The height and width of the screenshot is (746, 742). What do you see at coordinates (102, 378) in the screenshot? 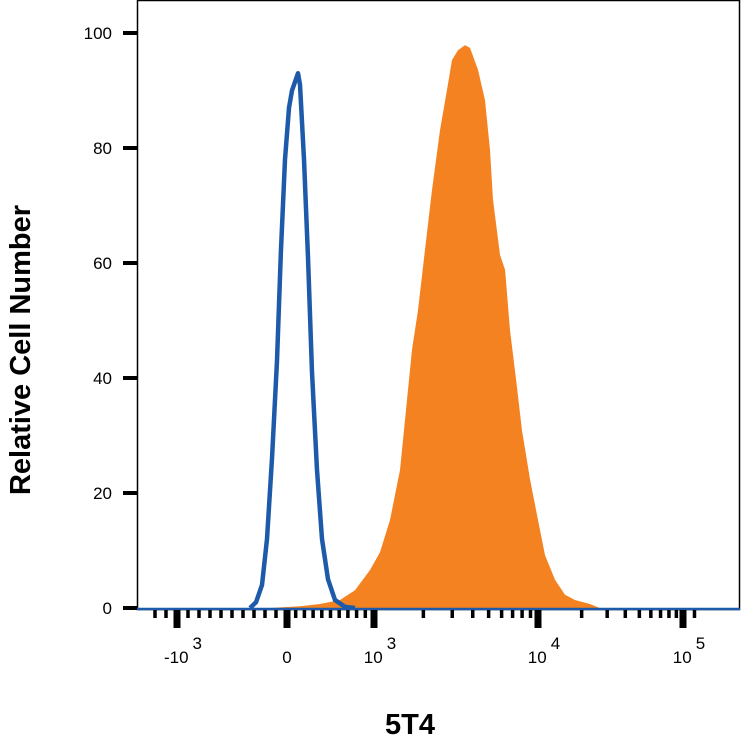
I see `y-tick-label: 40` at bounding box center [102, 378].